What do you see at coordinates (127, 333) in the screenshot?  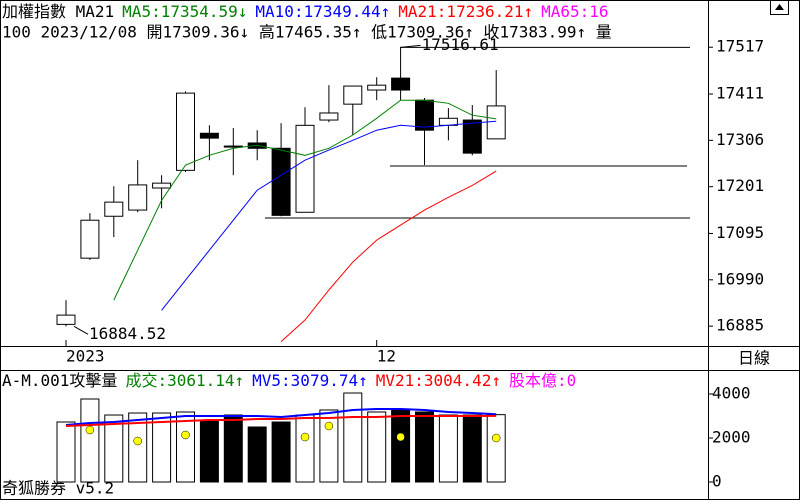 I see `annotation: 16884.52` at bounding box center [127, 333].